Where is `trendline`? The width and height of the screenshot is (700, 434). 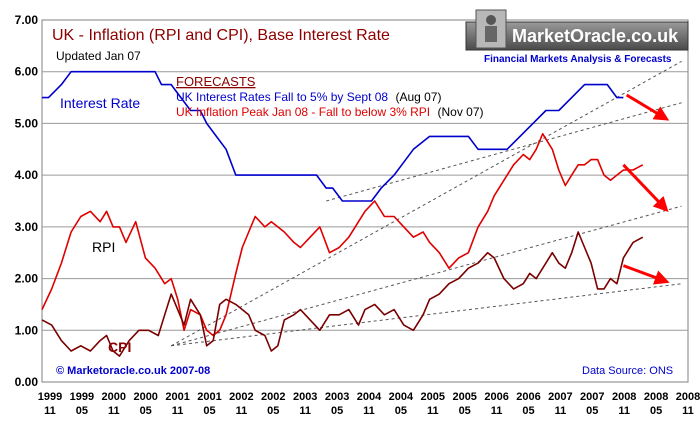 trendline is located at coordinates (426, 315).